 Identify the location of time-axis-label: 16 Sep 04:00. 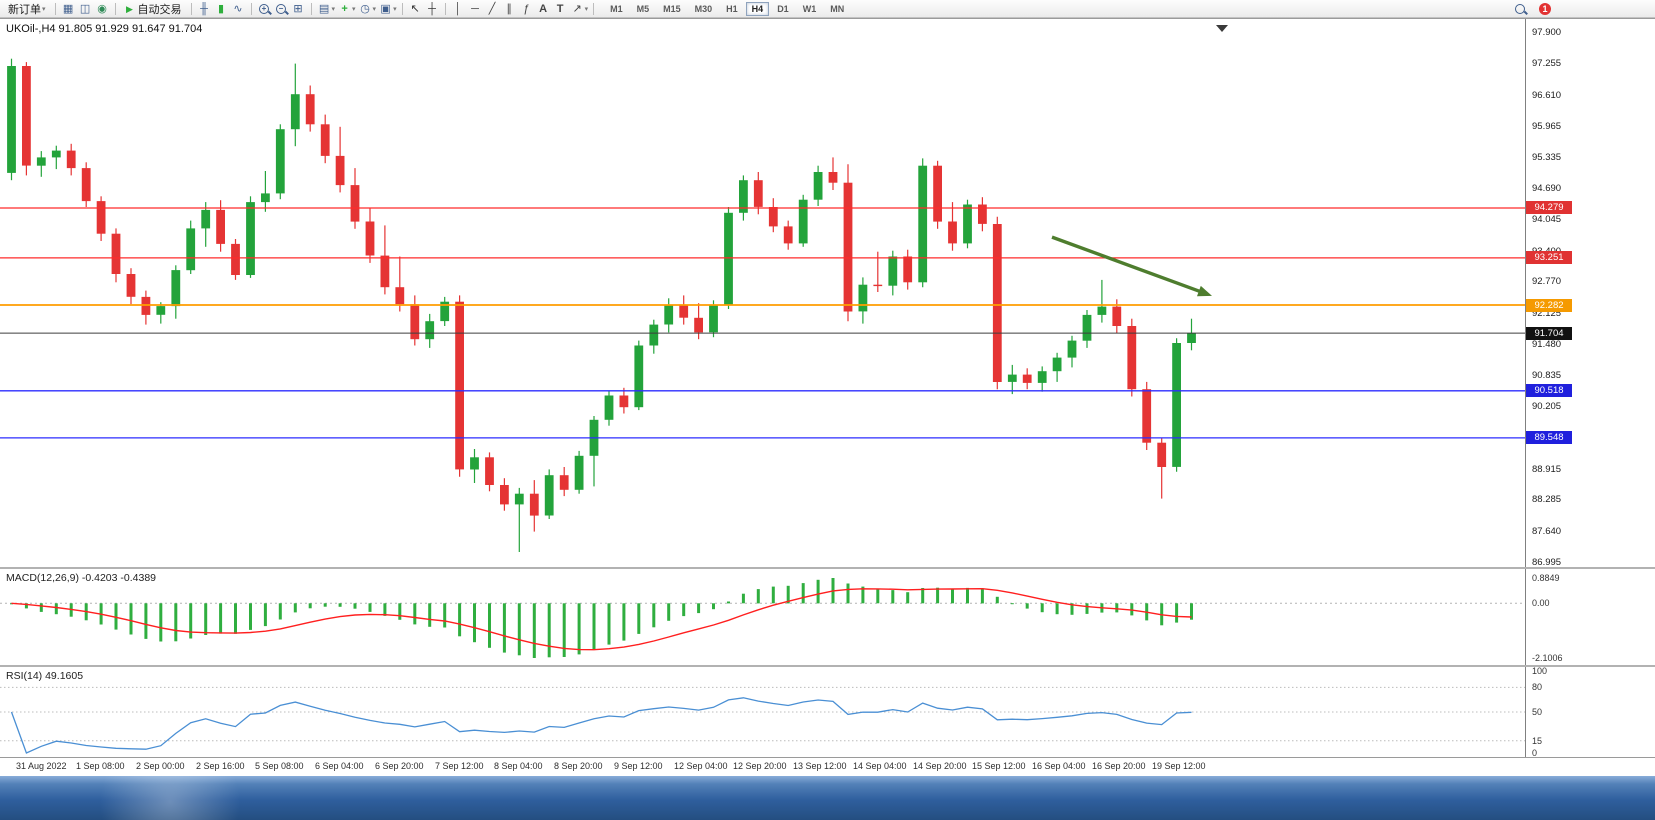
(1059, 766).